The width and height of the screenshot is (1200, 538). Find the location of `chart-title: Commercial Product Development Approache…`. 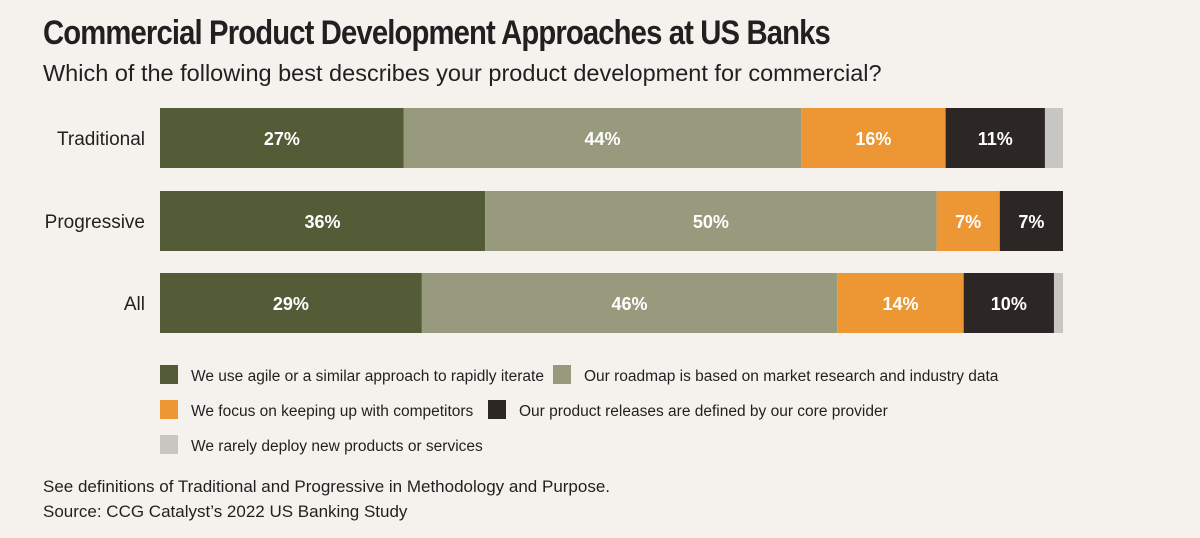

chart-title: Commercial Product Development Approache… is located at coordinates (437, 33).